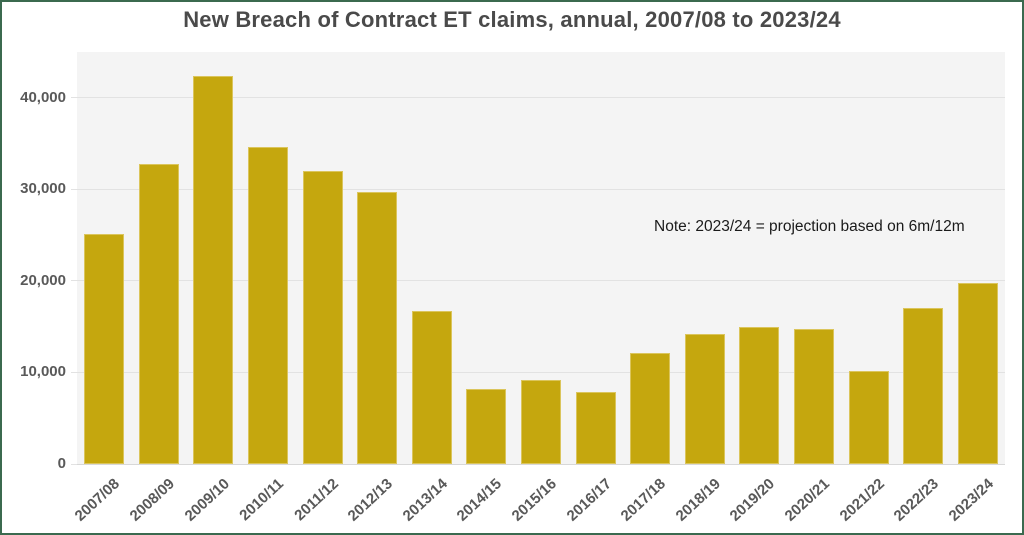  I want to click on x-axis-line, so click(541, 464).